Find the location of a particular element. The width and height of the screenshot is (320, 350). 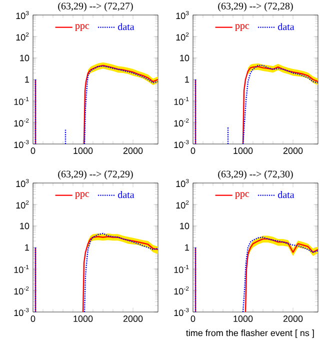

chart-title: (63,29) --> (72,27) is located at coordinates (95, 7).